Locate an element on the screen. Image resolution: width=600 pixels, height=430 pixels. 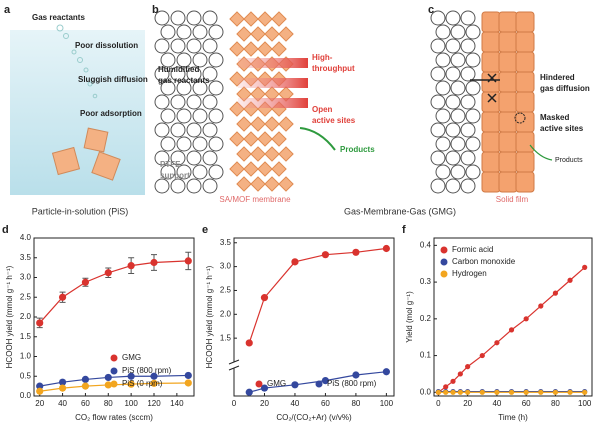
x-tick-label: 0 is located at coordinates (234, 403).